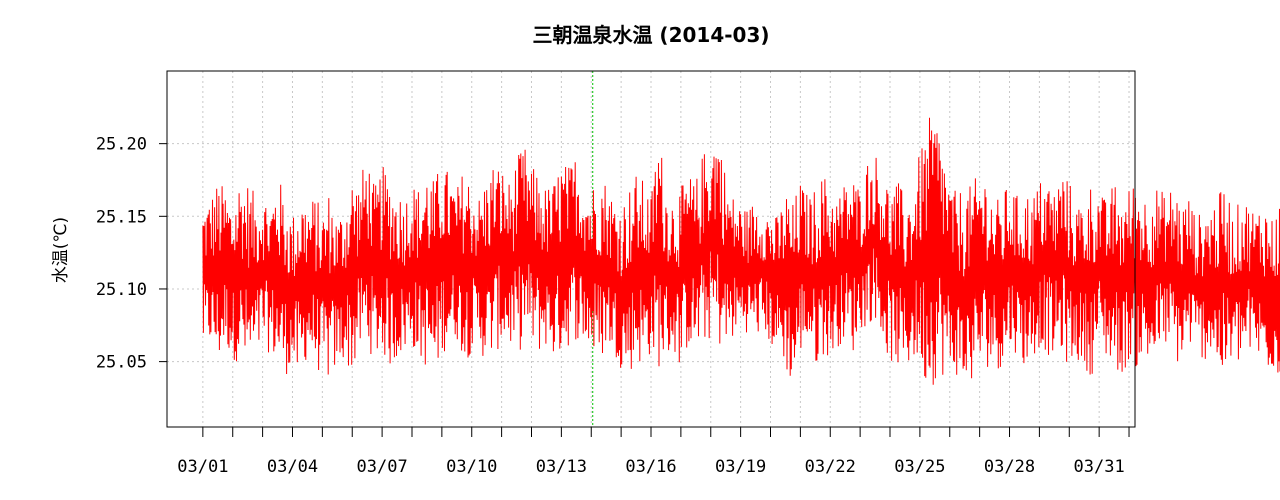  What do you see at coordinates (1009, 467) in the screenshot?
I see `x-tick-label: 03/28` at bounding box center [1009, 467].